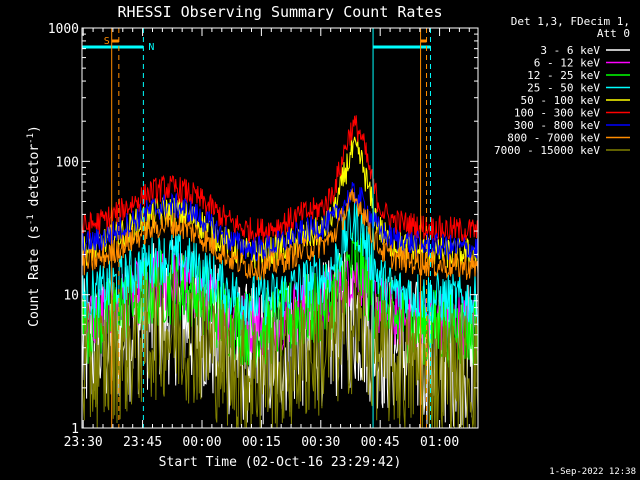 The height and width of the screenshot is (480, 640). What do you see at coordinates (563, 75) in the screenshot?
I see `legend-label-3: 12 - 25 keV` at bounding box center [563, 75].